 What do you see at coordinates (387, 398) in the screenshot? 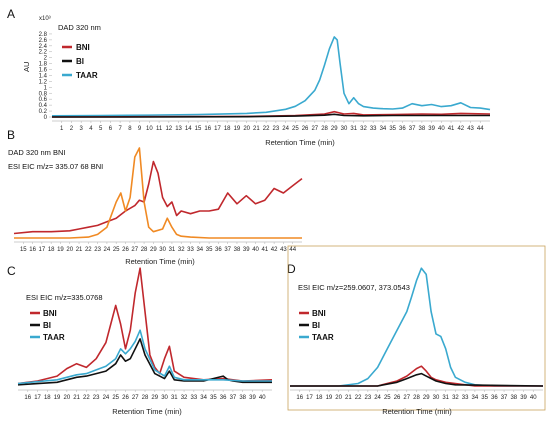
I see `panel-d-xtick-label: 25` at bounding box center [387, 398].